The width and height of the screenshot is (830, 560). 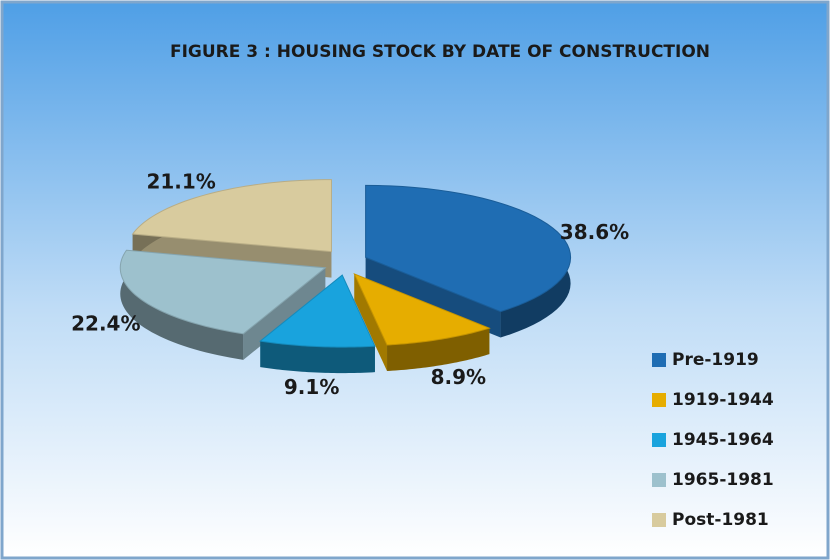 I want to click on data-label: 21.1%, so click(x=180, y=182).